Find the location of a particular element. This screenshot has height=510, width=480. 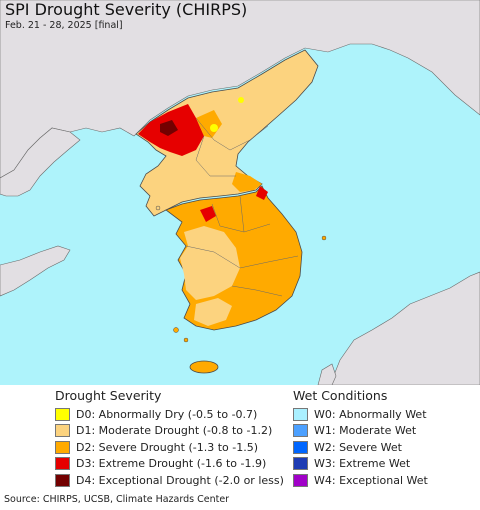

page-title: SPI Drought Severity (CHIRPS) is located at coordinates (126, 9).